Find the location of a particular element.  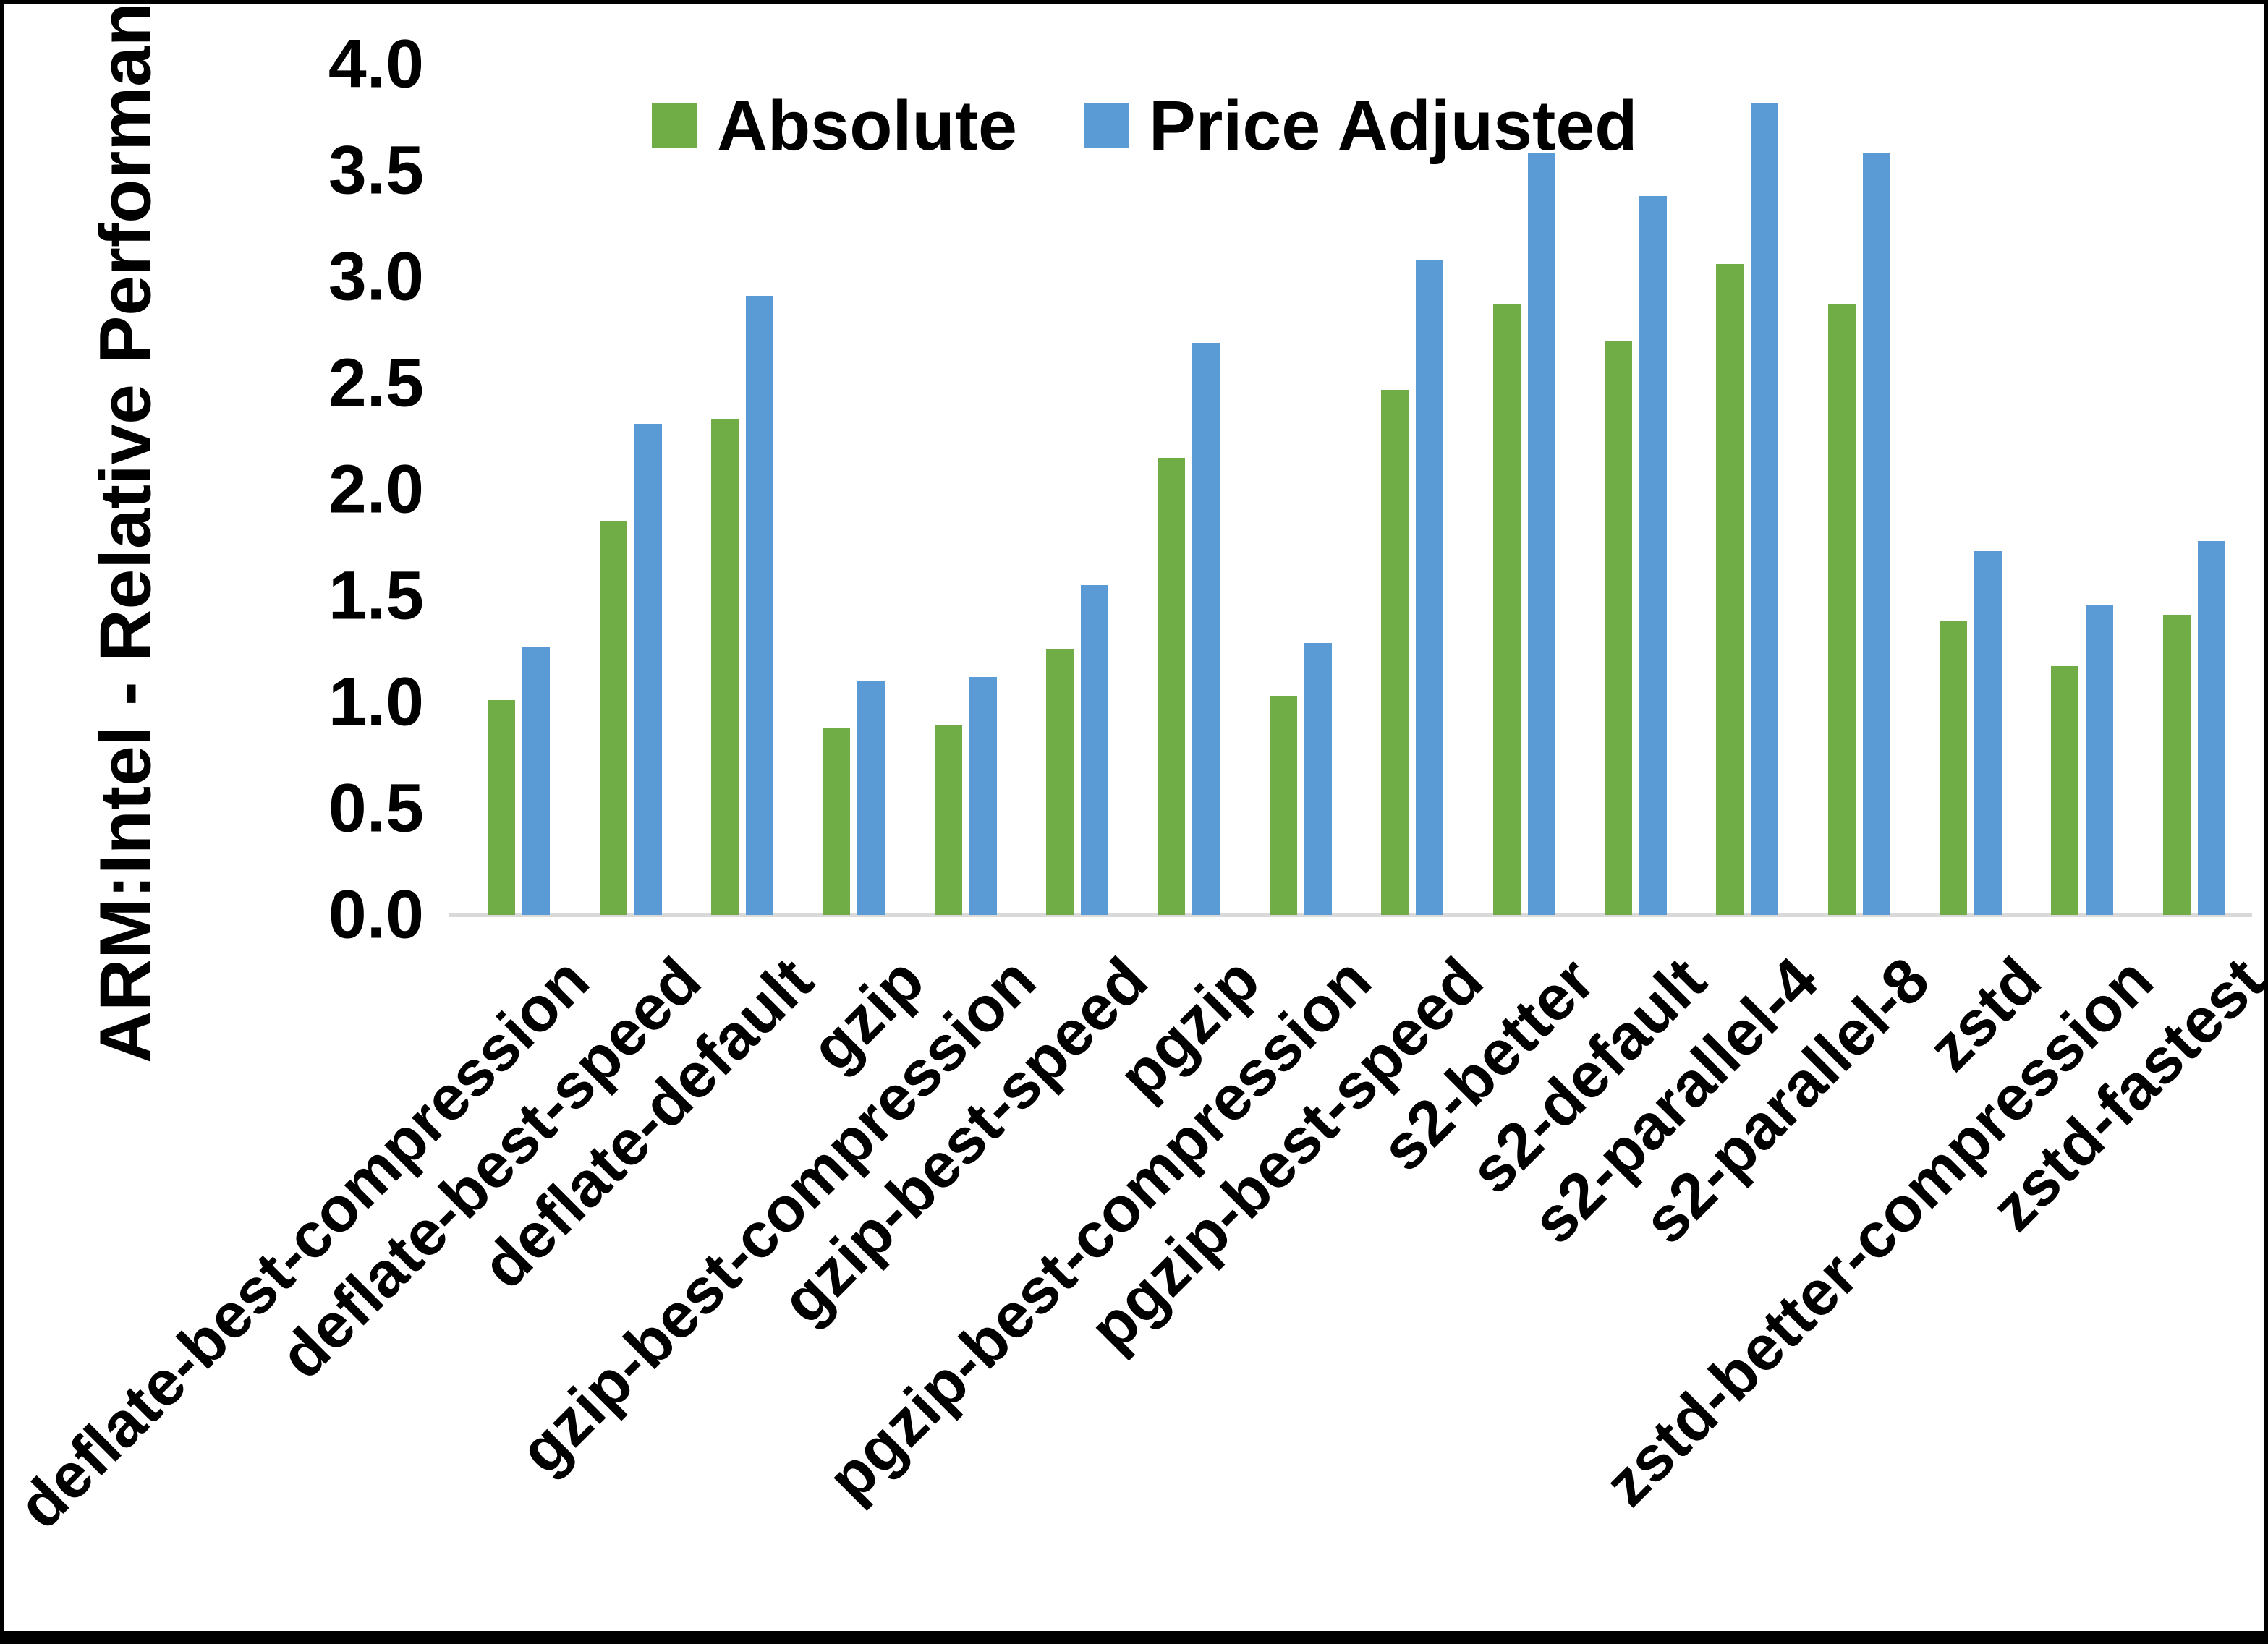

legend-item-price-adjusted: Price Adjusted is located at coordinates (1360, 125).